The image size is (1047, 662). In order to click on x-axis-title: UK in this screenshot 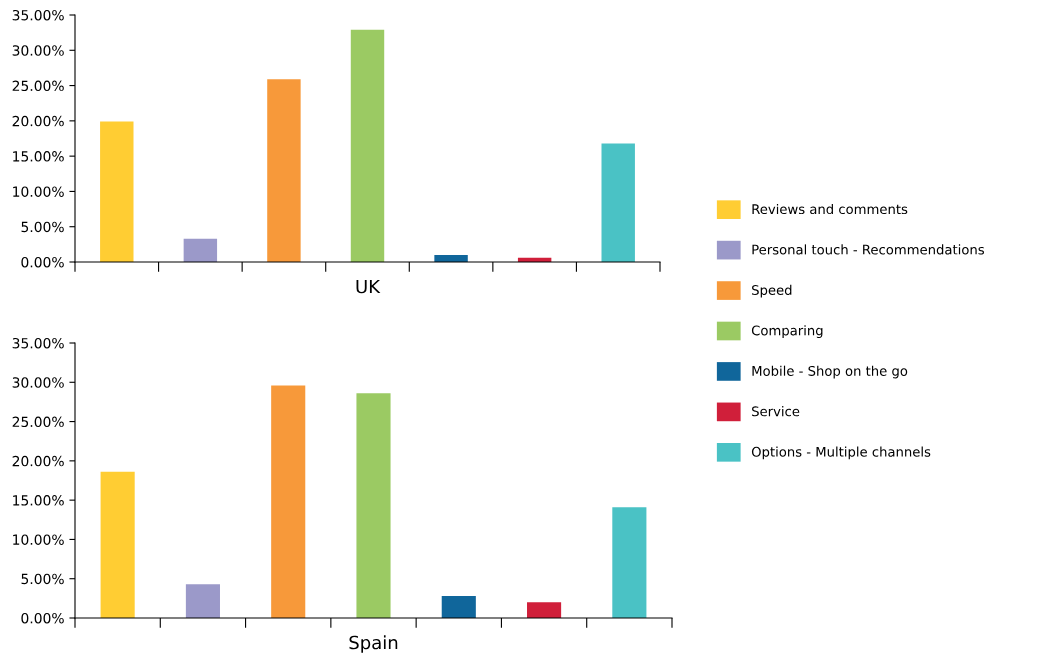, I will do `click(368, 286)`.